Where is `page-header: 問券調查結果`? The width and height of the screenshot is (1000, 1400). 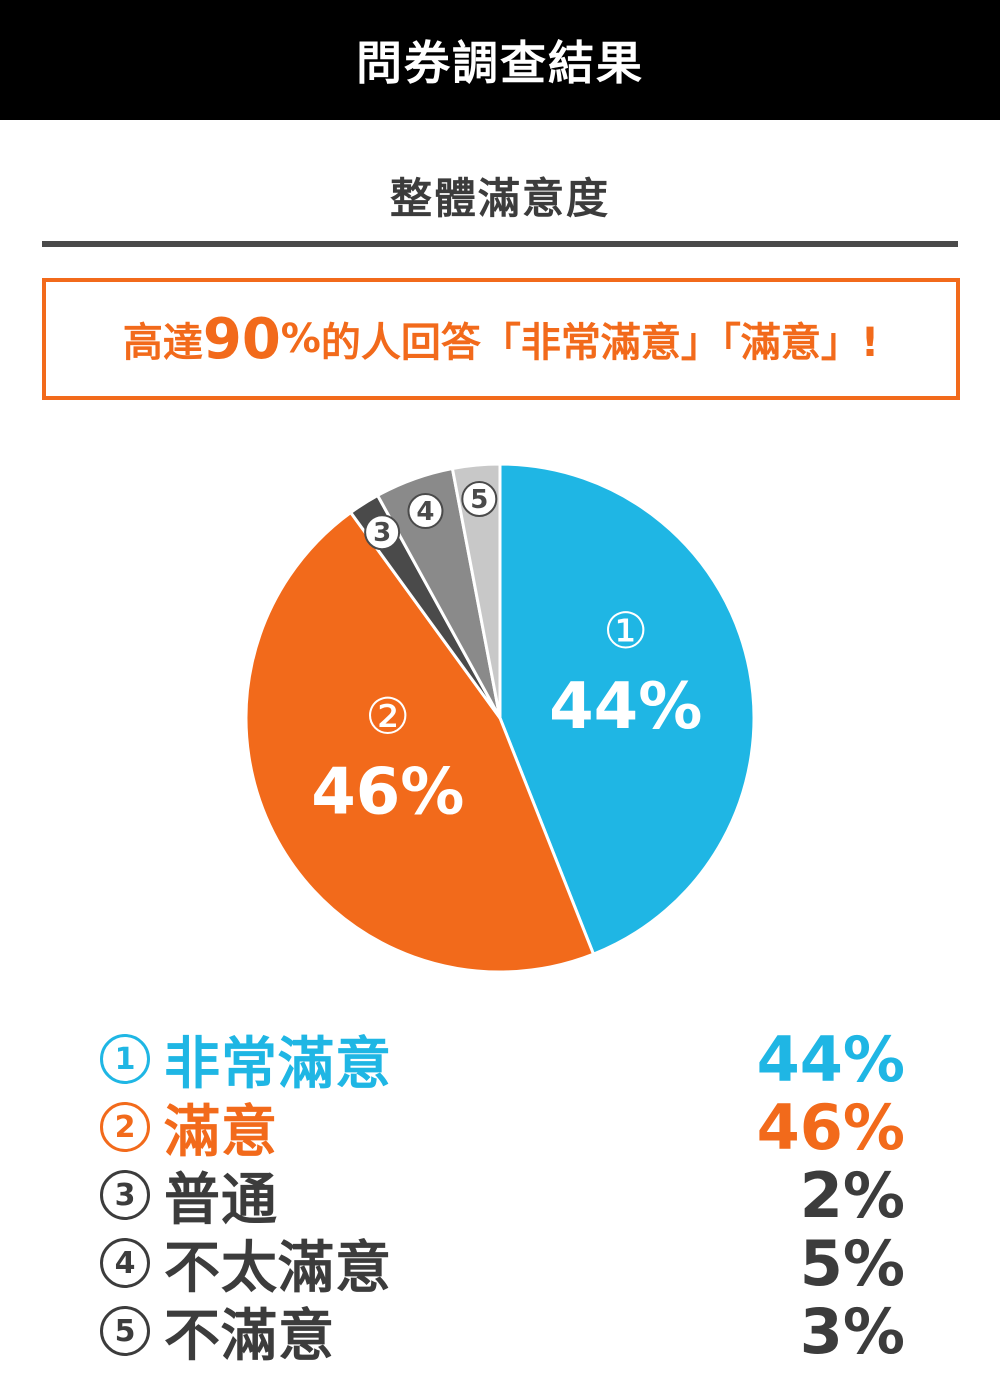 page-header: 問券調查結果 is located at coordinates (500, 60).